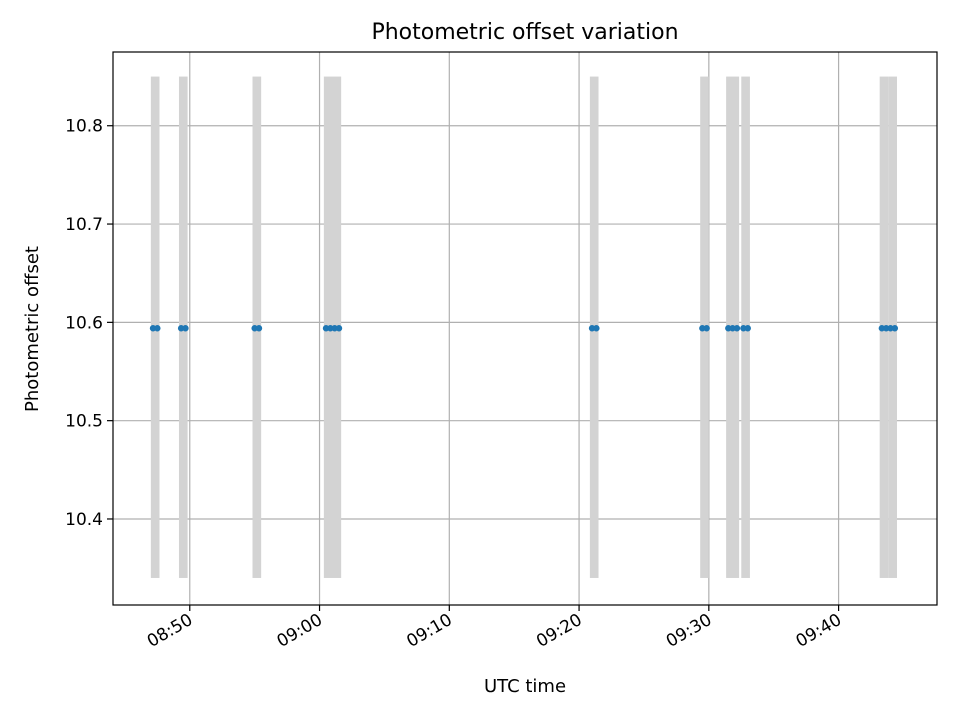  I want to click on x-axis-label: UTC time, so click(525, 686).